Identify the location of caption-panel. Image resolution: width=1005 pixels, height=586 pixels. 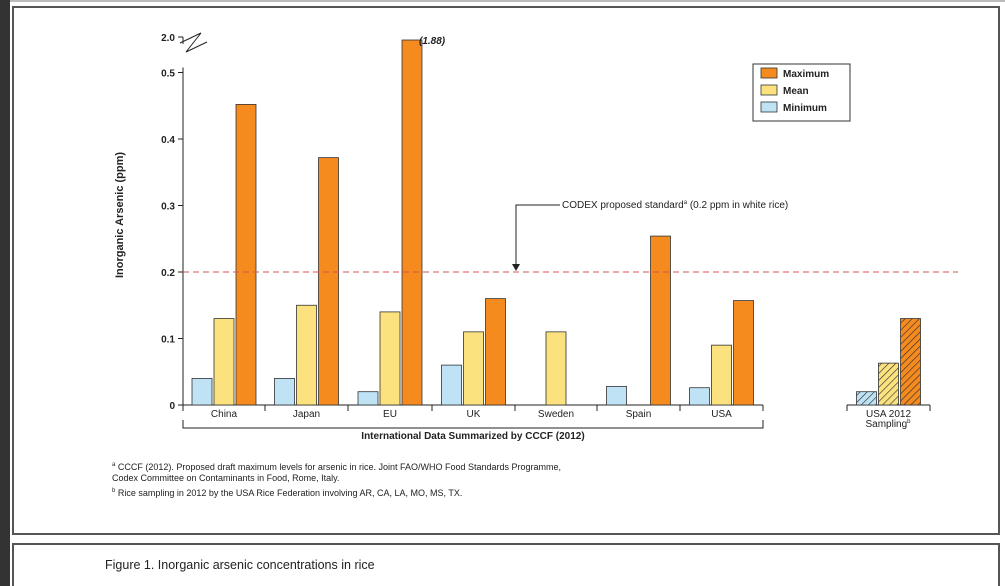
(506, 564).